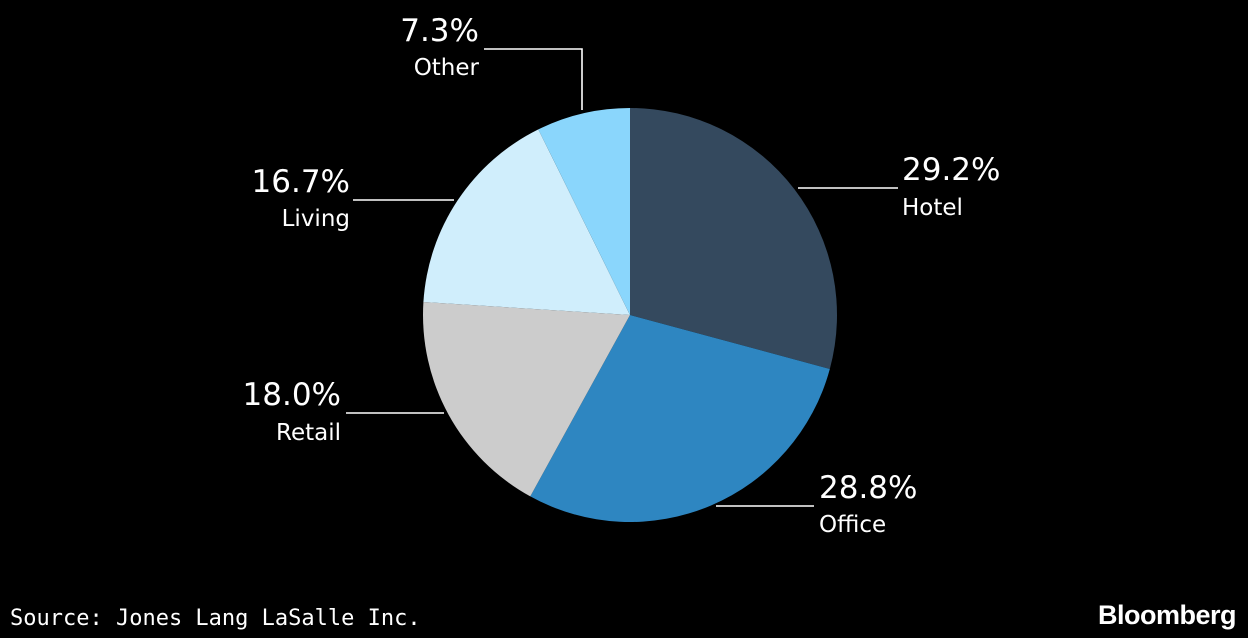  What do you see at coordinates (447, 68) in the screenshot?
I see `category-label-other: Other` at bounding box center [447, 68].